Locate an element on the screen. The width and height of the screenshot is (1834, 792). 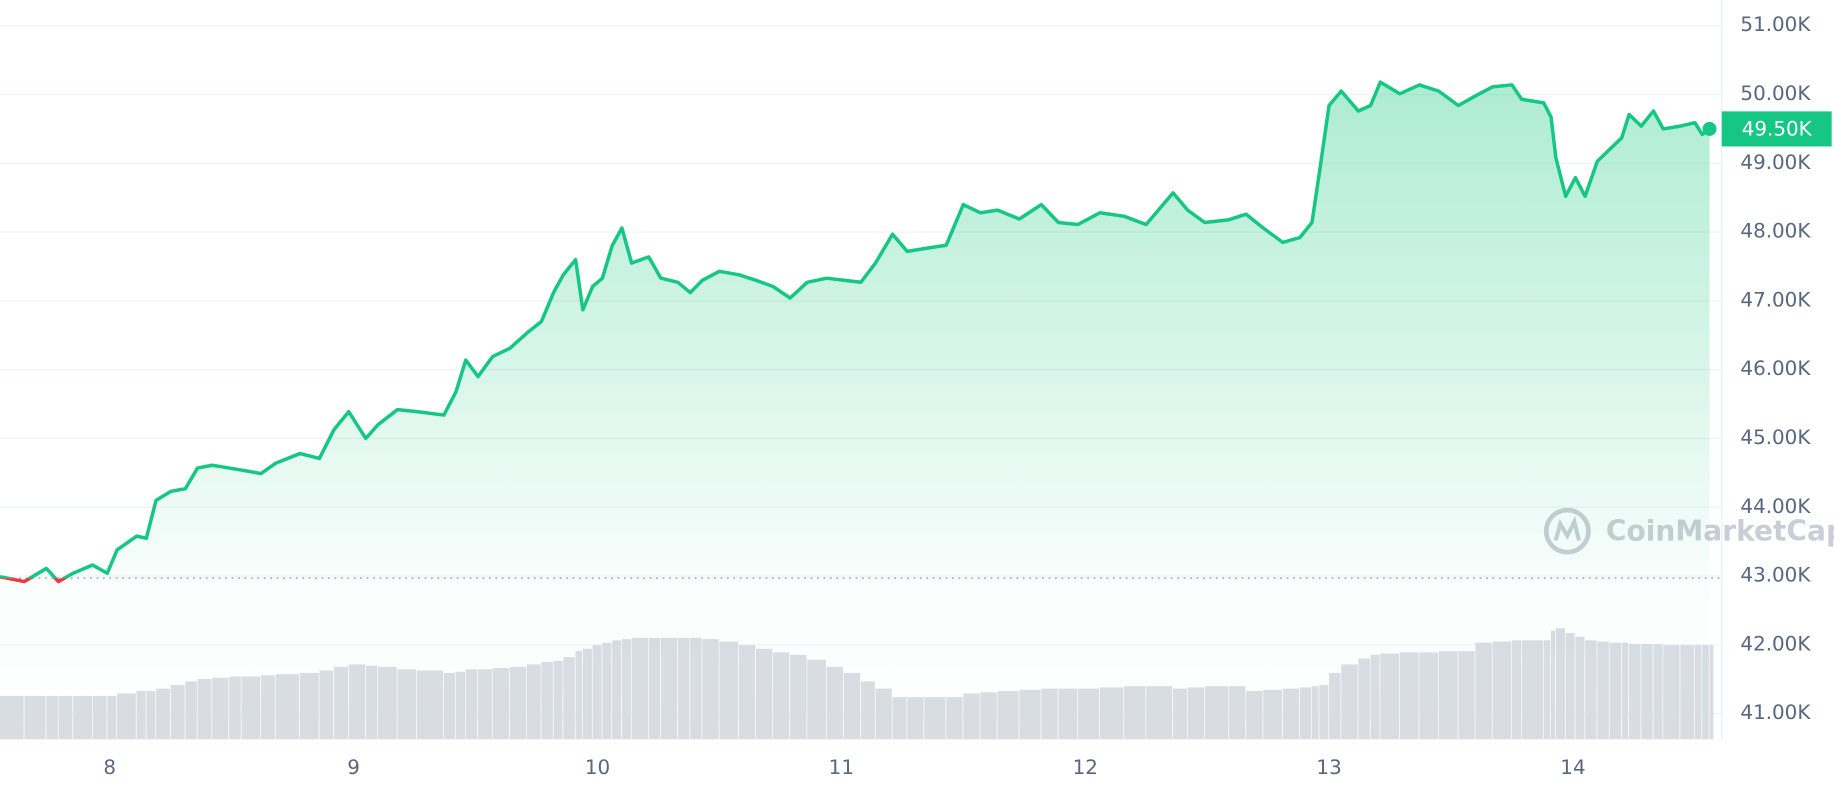
x-tick-label: 10 is located at coordinates (597, 767).